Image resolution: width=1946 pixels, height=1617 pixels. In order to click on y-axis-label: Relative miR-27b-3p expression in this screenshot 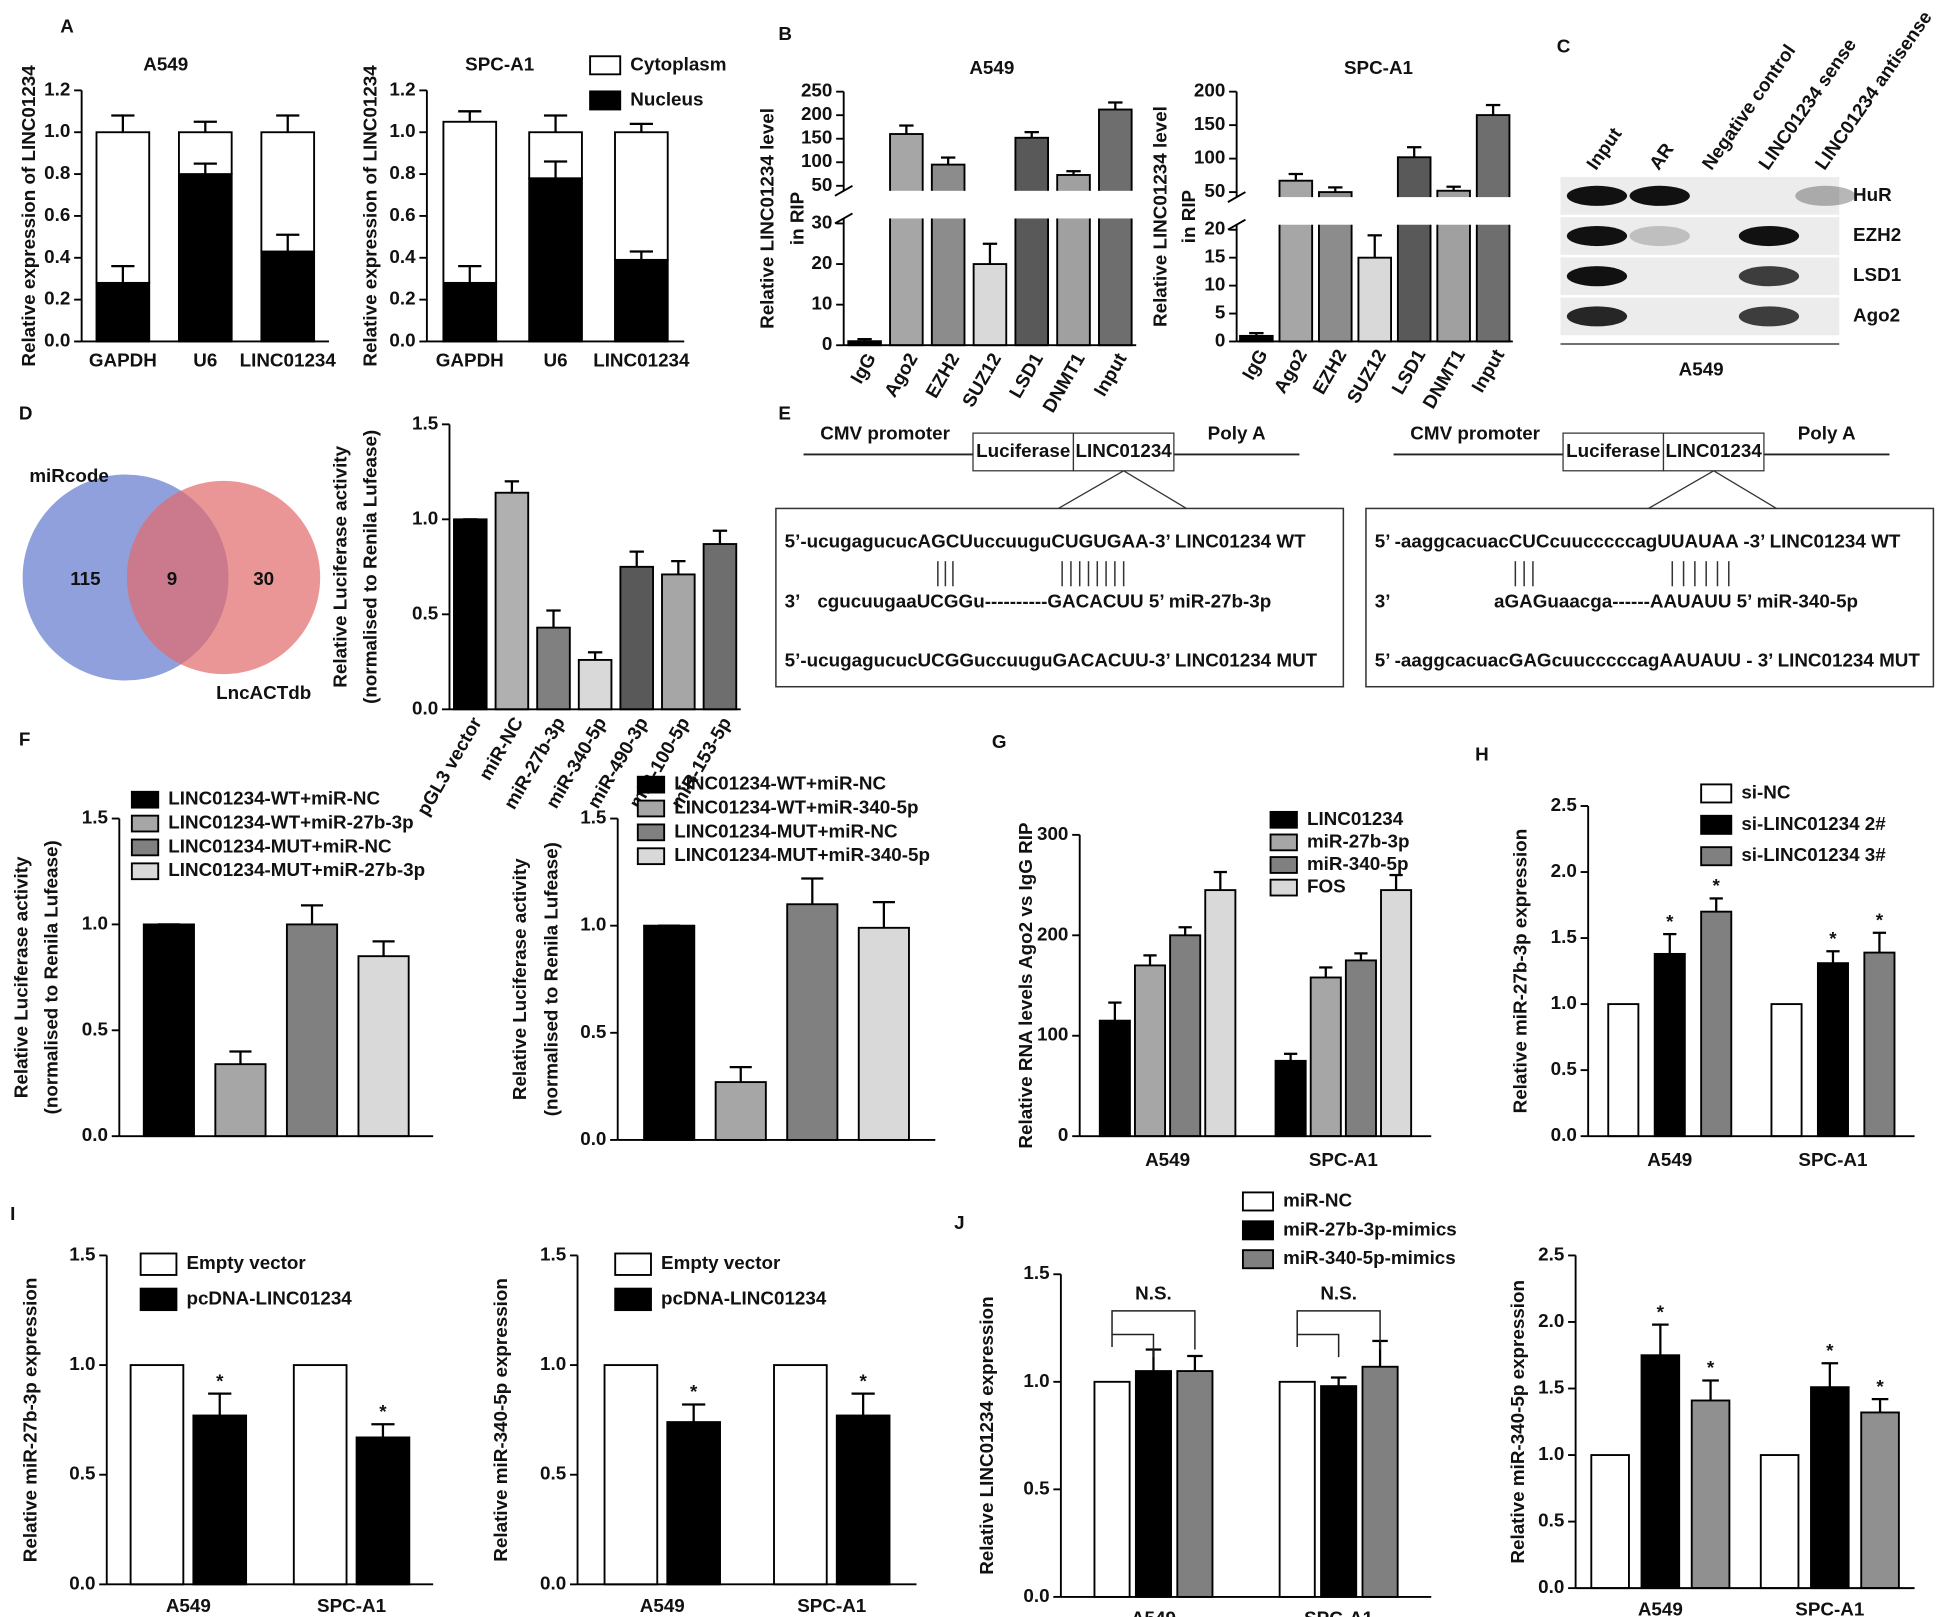, I will do `click(29, 1420)`.